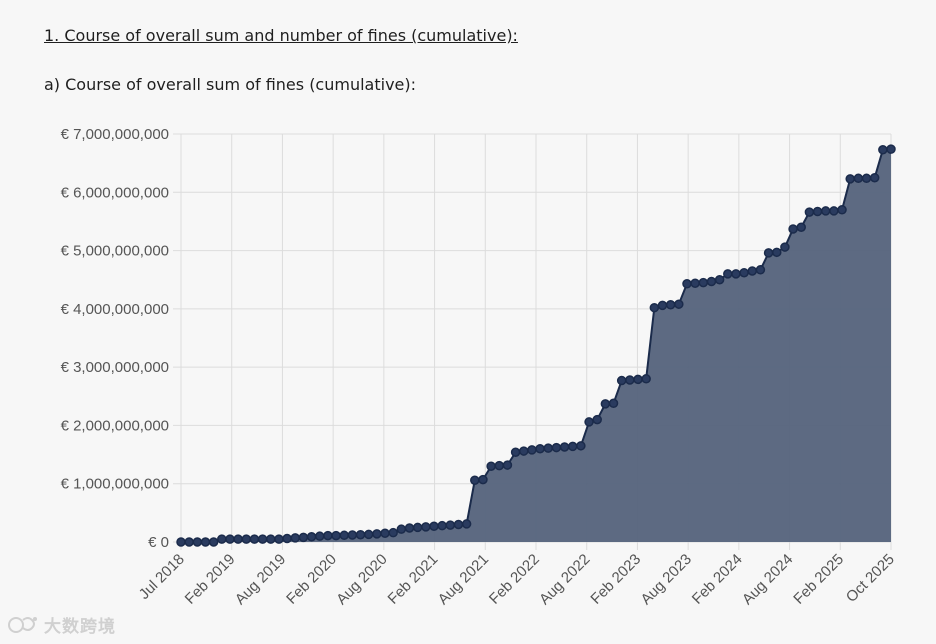  What do you see at coordinates (115, 367) in the screenshot?
I see `y-tick-label: € 3,000,000,000` at bounding box center [115, 367].